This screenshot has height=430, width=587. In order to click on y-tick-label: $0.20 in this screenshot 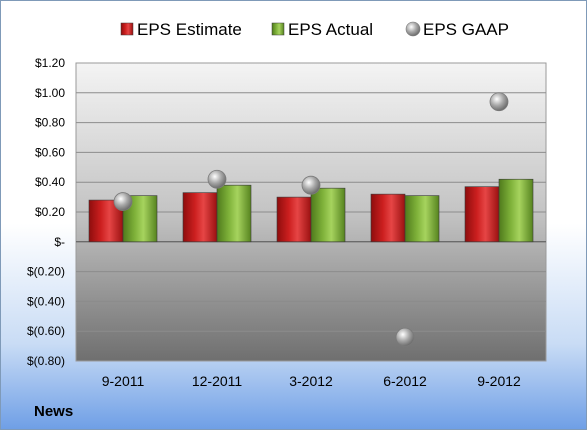, I will do `click(50, 212)`.